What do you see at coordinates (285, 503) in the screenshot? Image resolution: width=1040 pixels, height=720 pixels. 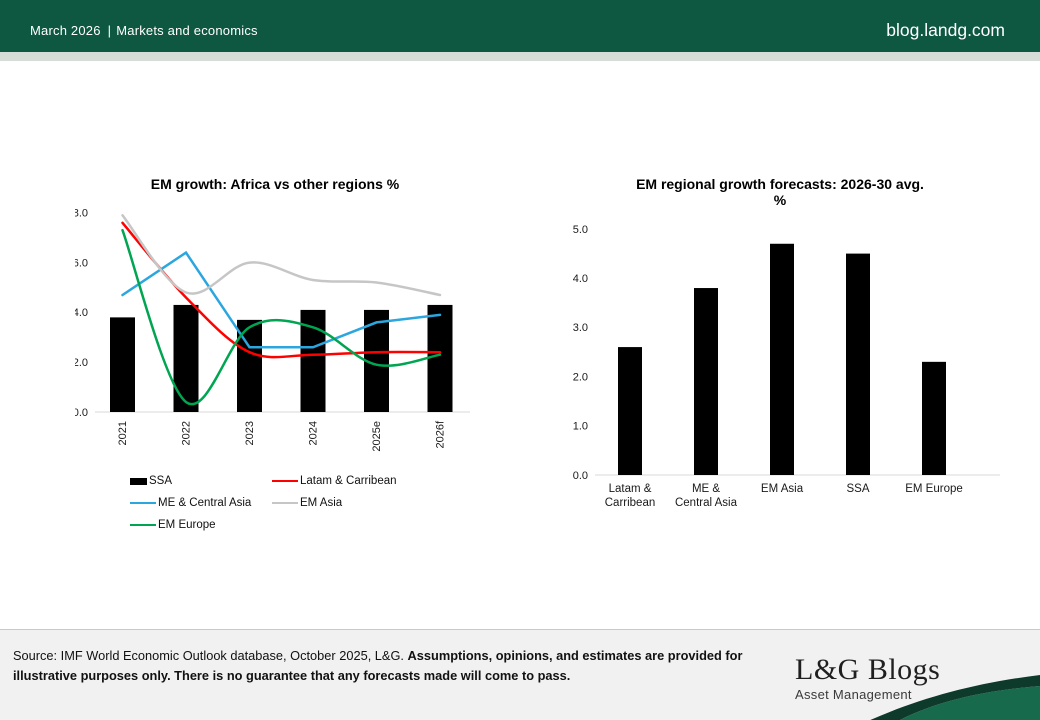 I see `legend-swatch-em-asia` at bounding box center [285, 503].